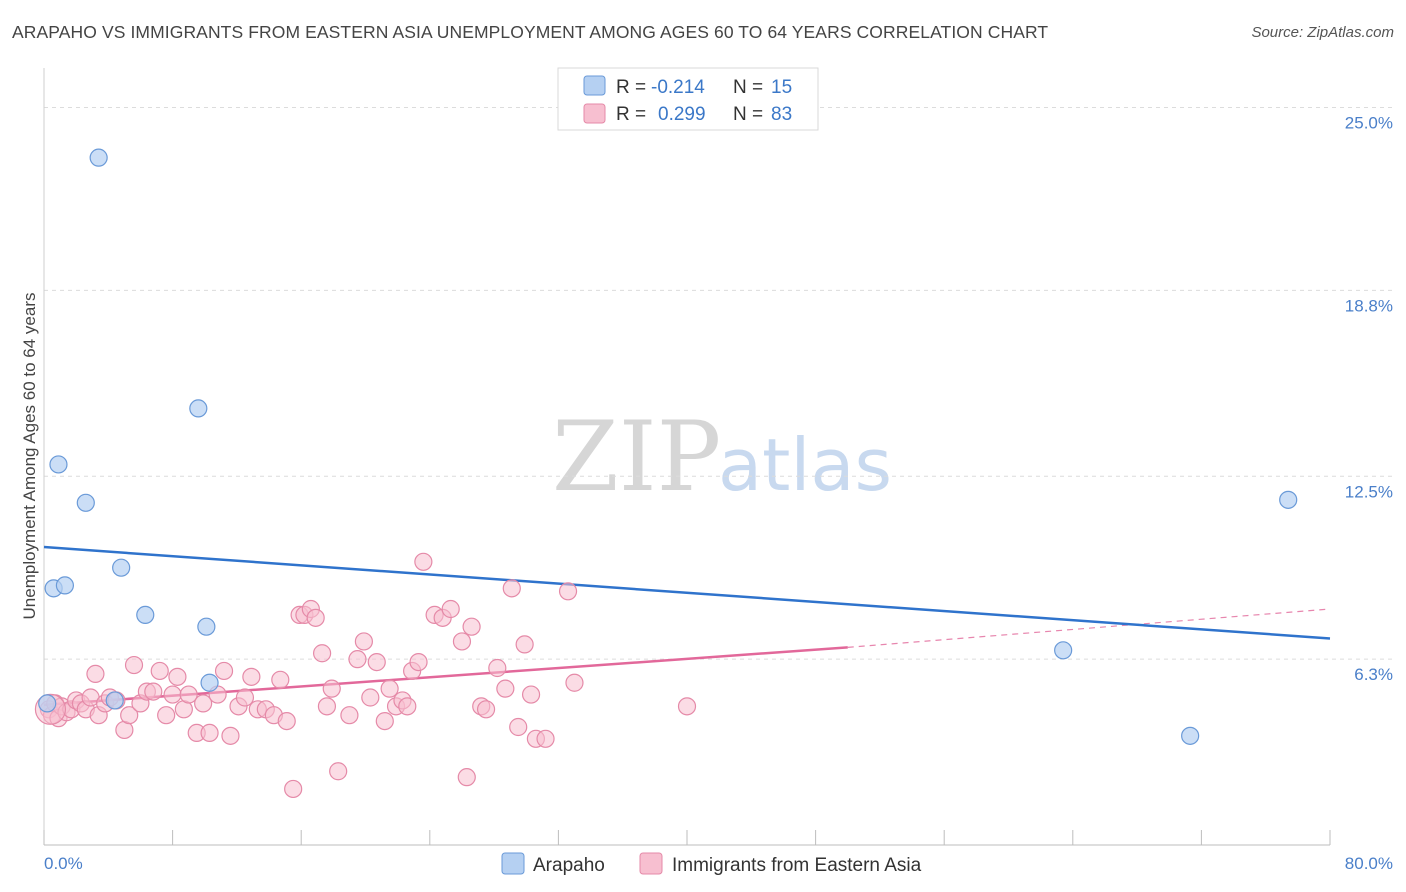 The height and width of the screenshot is (892, 1406). Describe the element at coordinates (636, 457) in the screenshot. I see `watermark-zip: ZIP` at that location.